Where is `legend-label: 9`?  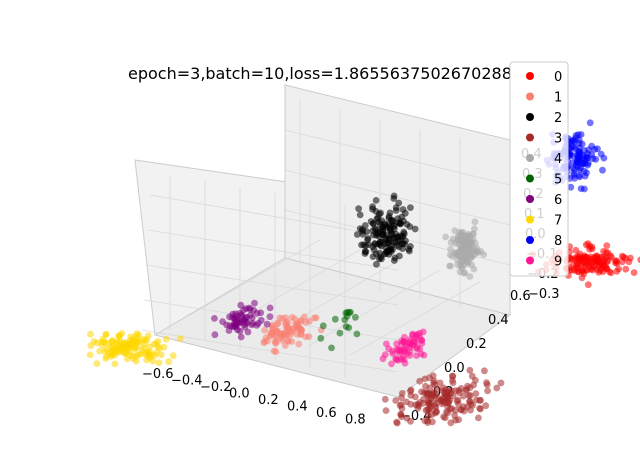
legend-label: 9 is located at coordinates (558, 262).